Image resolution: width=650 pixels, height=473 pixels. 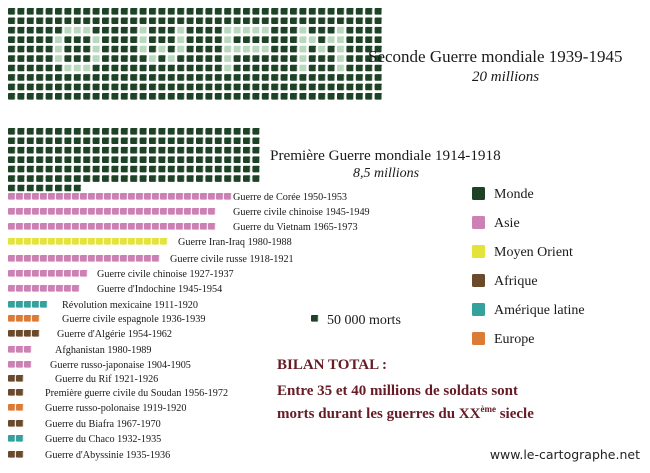 What do you see at coordinates (195, 54) in the screenshot?
I see `ww2-pictogram` at bounding box center [195, 54].